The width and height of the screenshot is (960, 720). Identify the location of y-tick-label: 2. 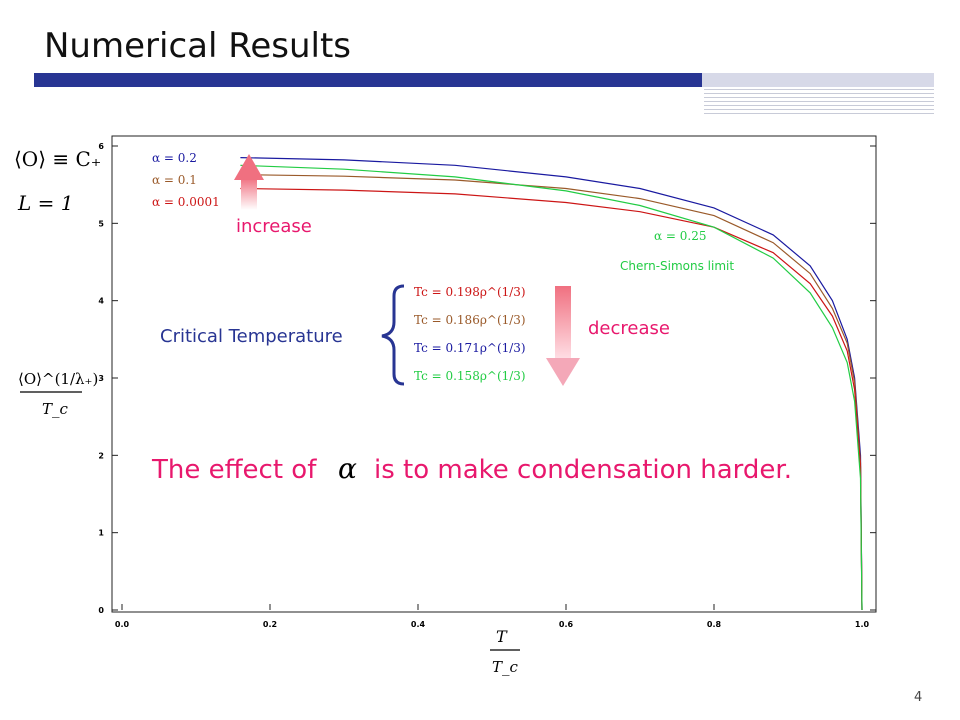
(101, 455).